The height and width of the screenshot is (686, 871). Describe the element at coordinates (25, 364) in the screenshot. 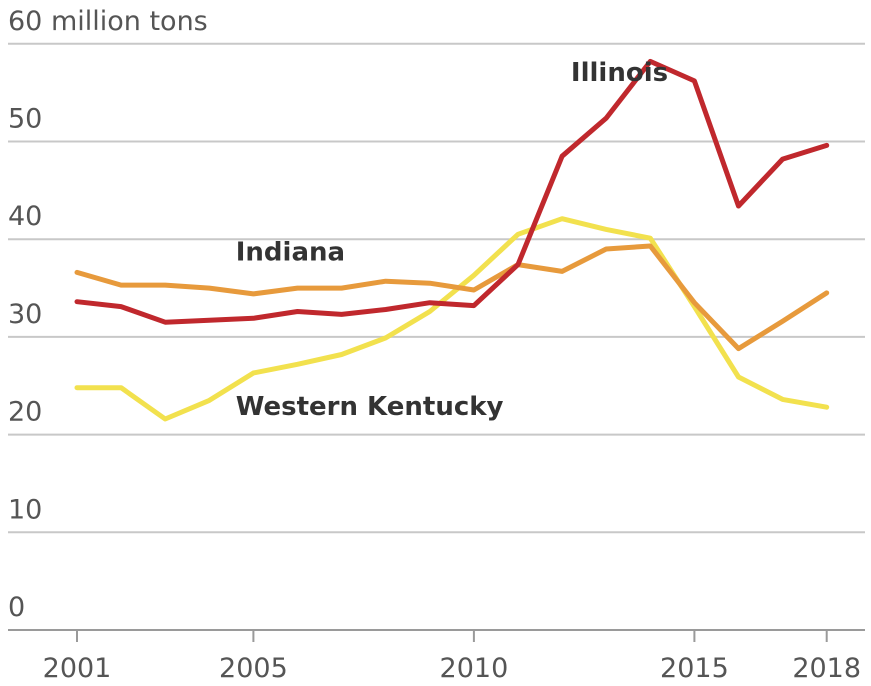

I see `y-tick-labels: 0 10 20 30 40 50` at that location.